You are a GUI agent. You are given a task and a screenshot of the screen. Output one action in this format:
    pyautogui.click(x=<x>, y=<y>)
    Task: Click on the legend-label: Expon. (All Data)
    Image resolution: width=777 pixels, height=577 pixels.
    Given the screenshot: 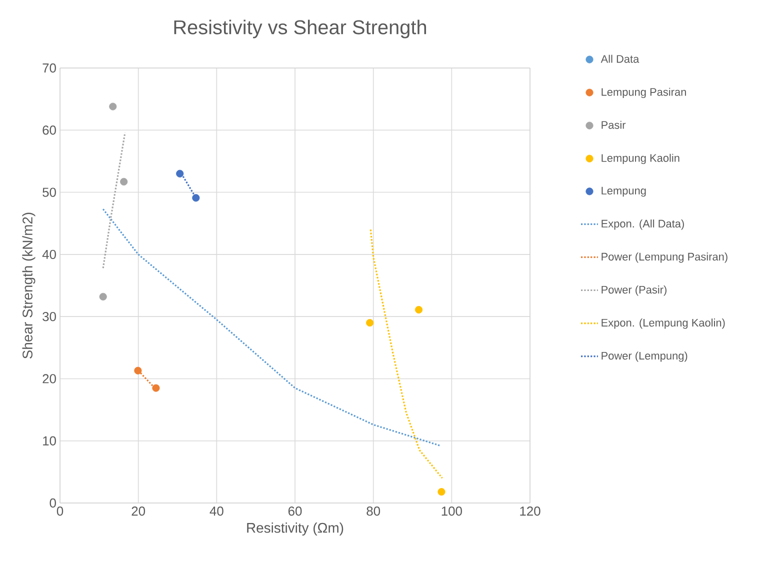 What is the action you would take?
    pyautogui.click(x=643, y=224)
    